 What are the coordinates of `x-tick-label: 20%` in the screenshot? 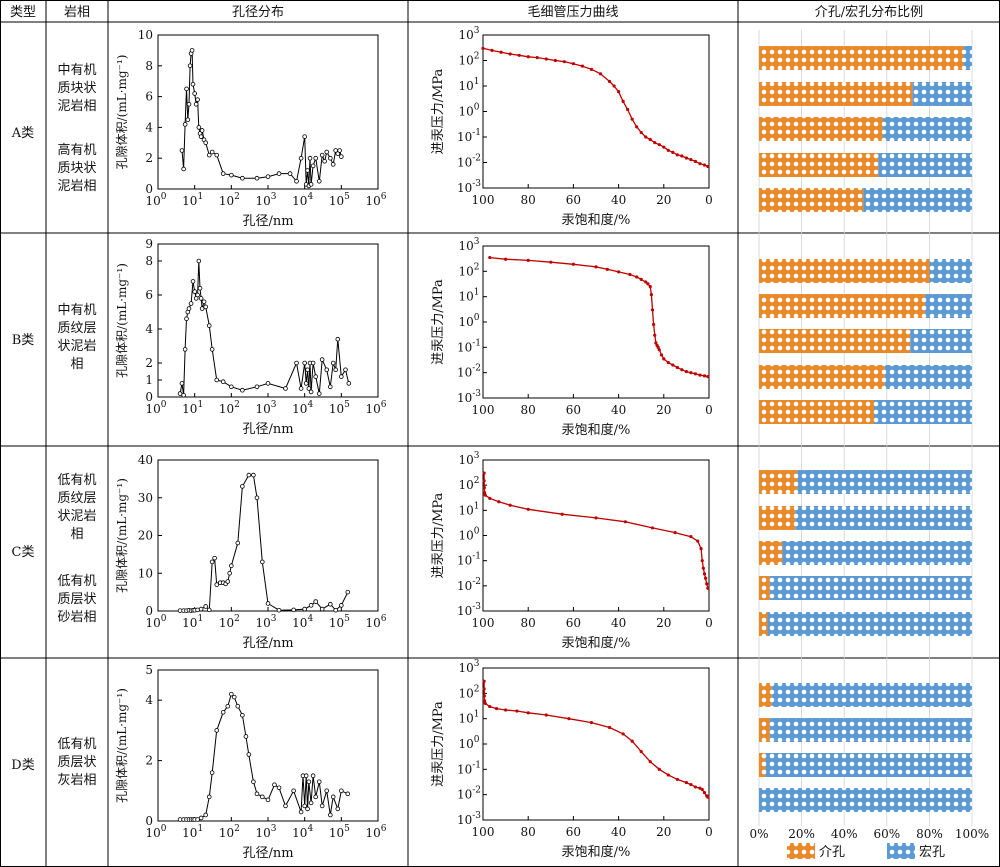 It's located at (801, 834).